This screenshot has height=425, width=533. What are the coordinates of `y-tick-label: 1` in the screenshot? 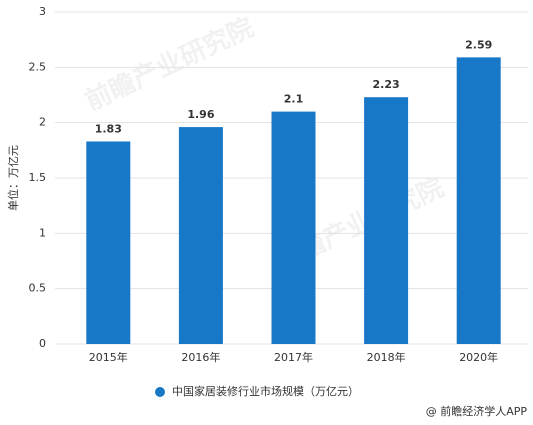 It's located at (42, 232).